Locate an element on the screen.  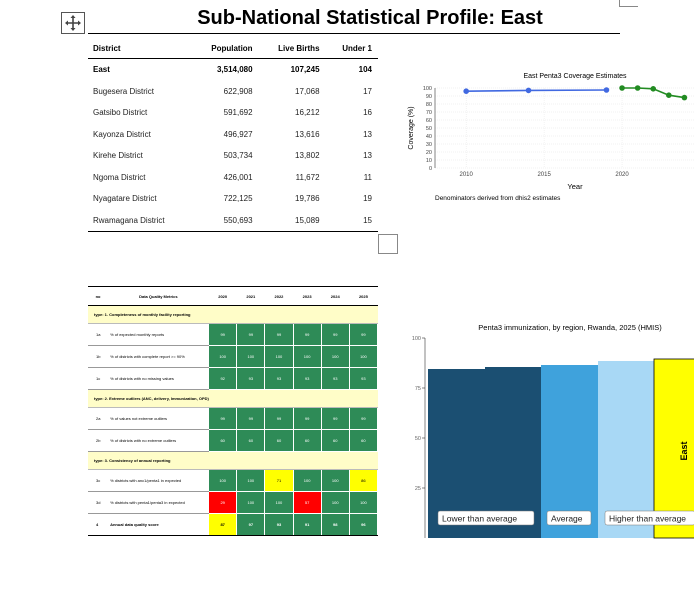
y-tick-label: 10 is located at coordinates (429, 161).